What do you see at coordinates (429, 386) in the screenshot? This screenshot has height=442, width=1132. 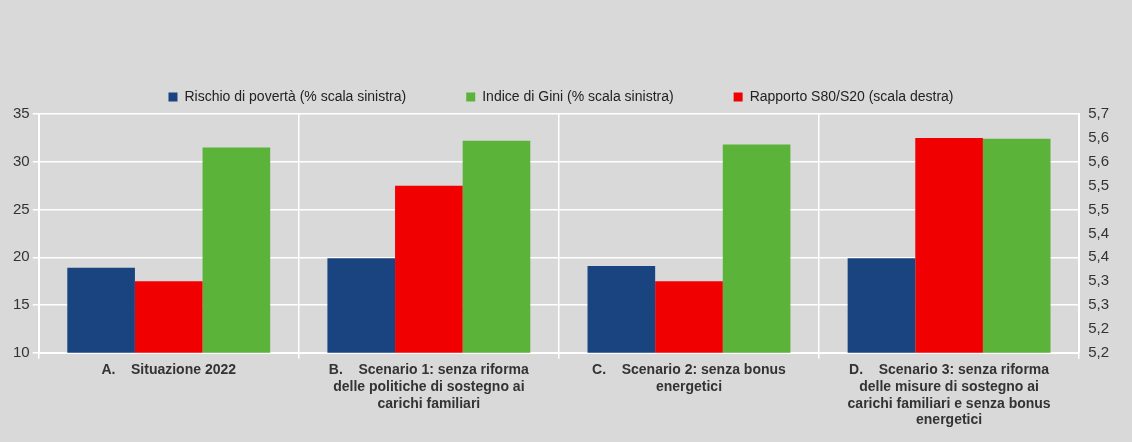 I see `x-tick-label: B. Scenario 1: senza riforma delle politiche di sostegno ai carichi familiari` at bounding box center [429, 386].